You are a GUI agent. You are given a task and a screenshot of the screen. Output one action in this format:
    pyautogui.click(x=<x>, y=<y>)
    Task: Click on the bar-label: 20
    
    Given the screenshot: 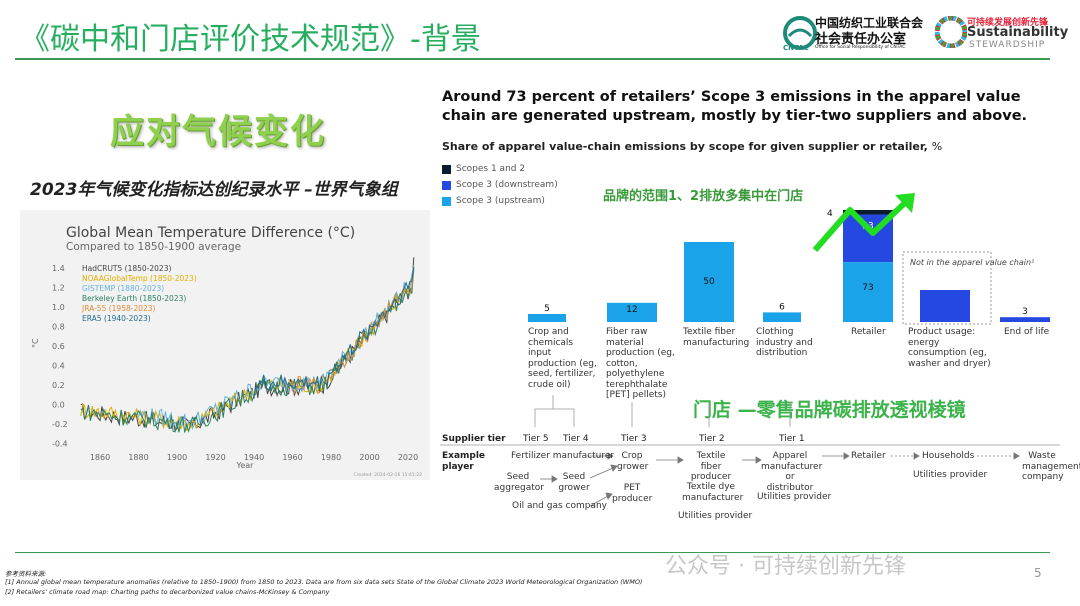 What is the action you would take?
    pyautogui.click(x=945, y=327)
    